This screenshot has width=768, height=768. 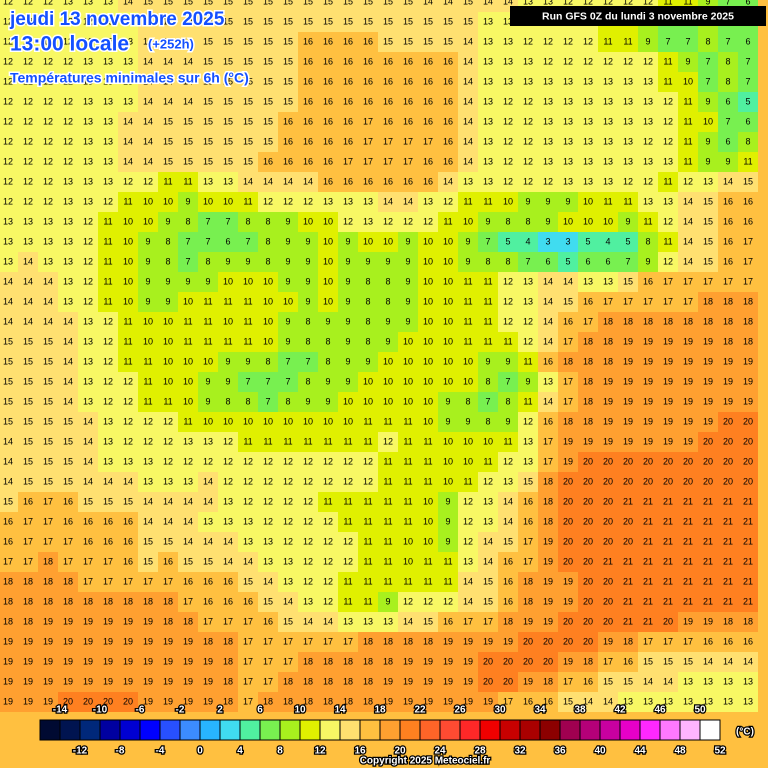 What do you see at coordinates (607, 241) in the screenshot?
I see `temperature-value: 4` at bounding box center [607, 241].